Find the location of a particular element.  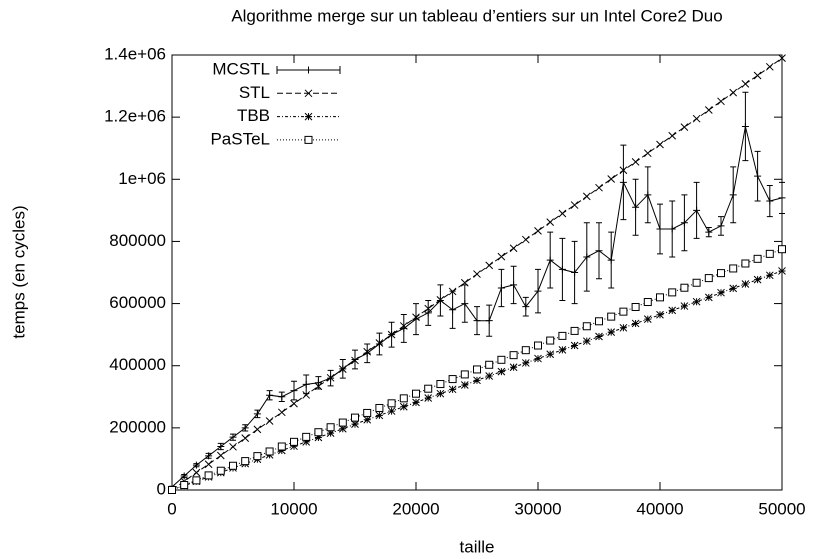

x-tick-label: 50000 is located at coordinates (781, 508).